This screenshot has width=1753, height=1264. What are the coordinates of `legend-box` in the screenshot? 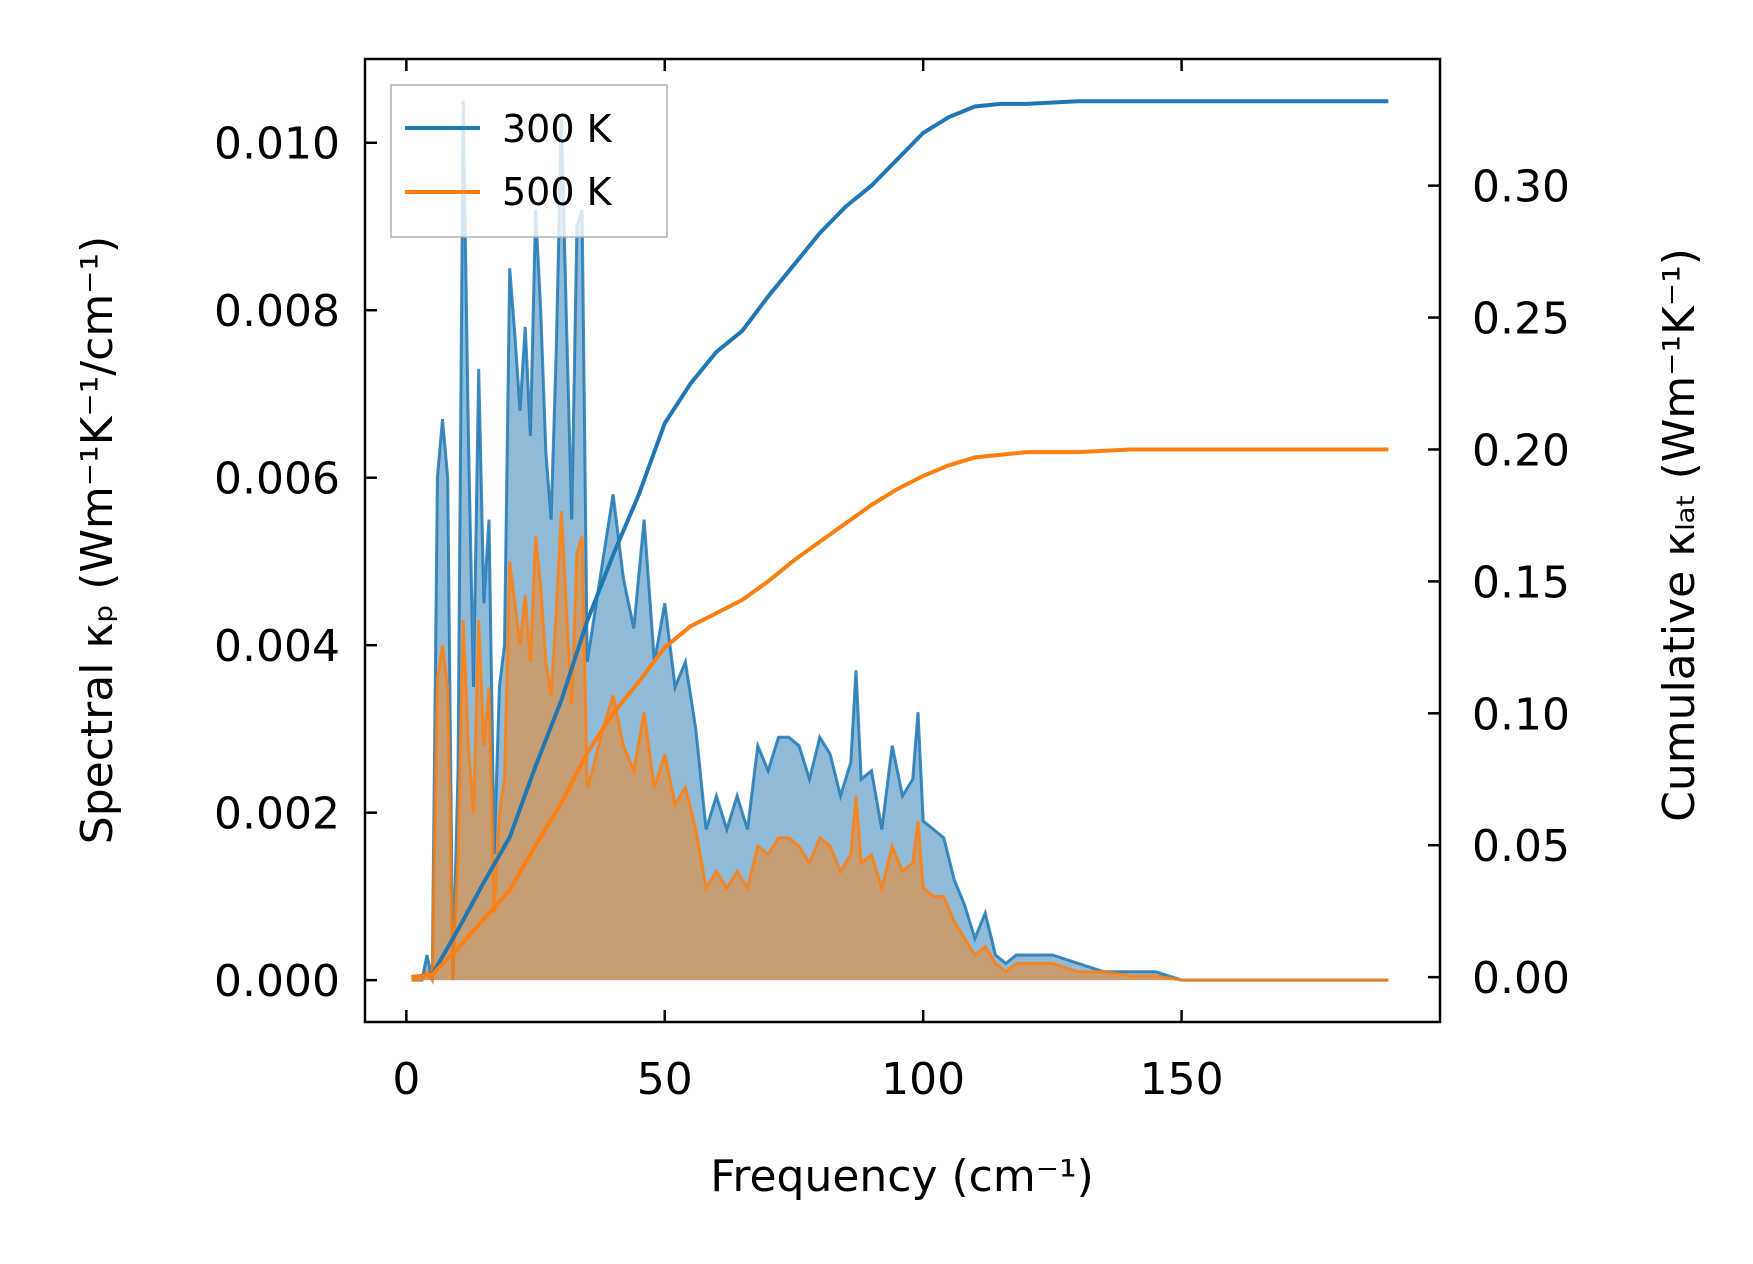 It's located at (529, 161).